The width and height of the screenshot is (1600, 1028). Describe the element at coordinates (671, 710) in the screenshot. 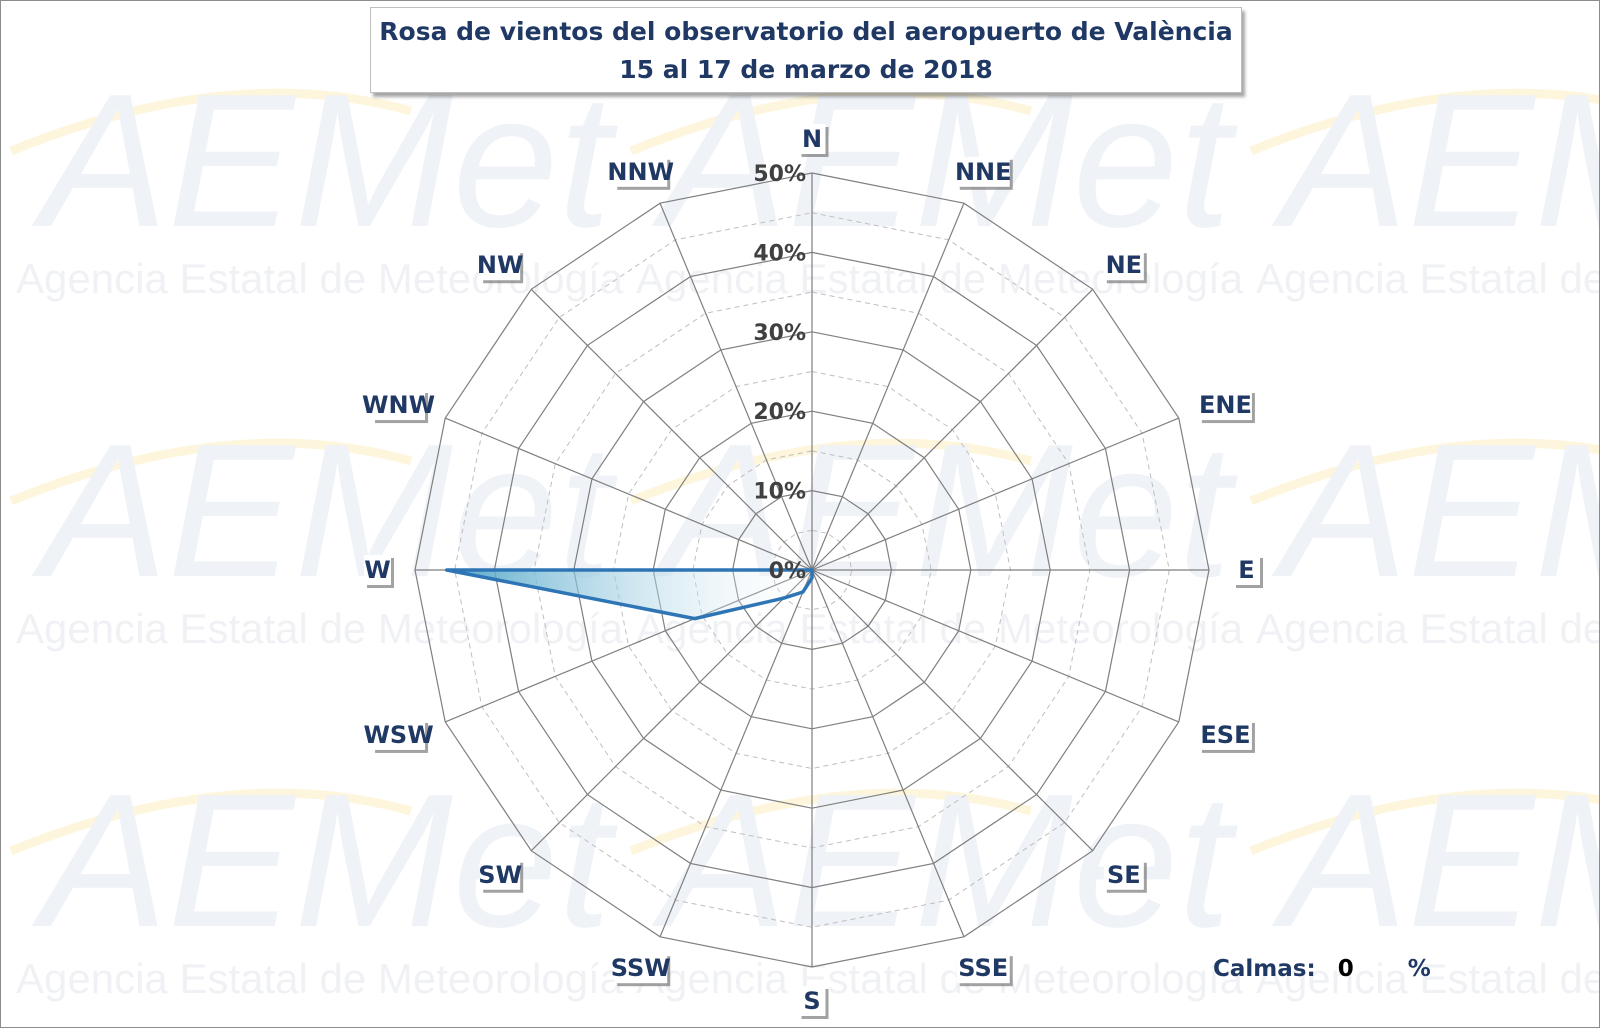

I see `grid-spoke-sw` at that location.